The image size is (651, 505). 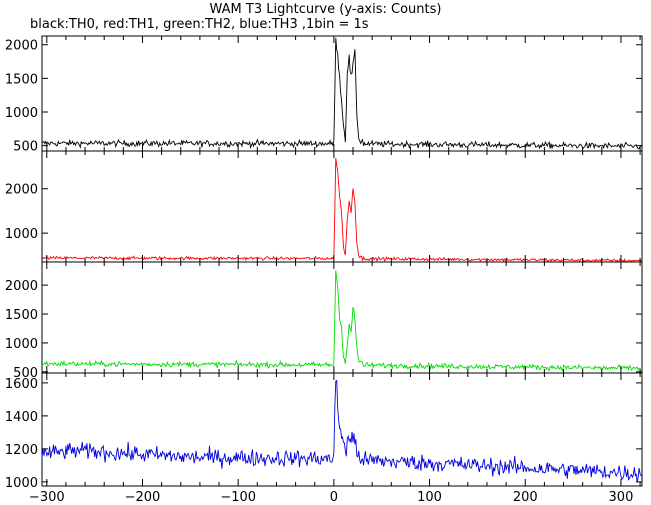 What do you see at coordinates (325, 9) in the screenshot?
I see `chart-title: WAM T3 Lightcurve (y-axis: Counts)` at bounding box center [325, 9].